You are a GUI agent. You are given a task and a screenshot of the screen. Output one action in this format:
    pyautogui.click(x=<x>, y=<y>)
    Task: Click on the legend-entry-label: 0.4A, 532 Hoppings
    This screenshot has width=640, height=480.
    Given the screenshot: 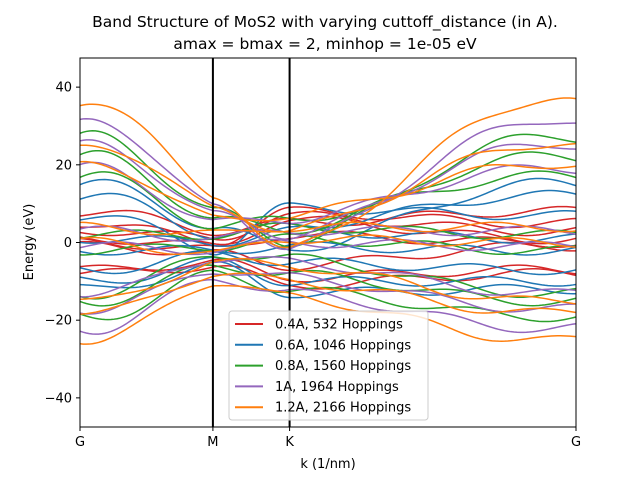 What is the action you would take?
    pyautogui.click(x=339, y=325)
    